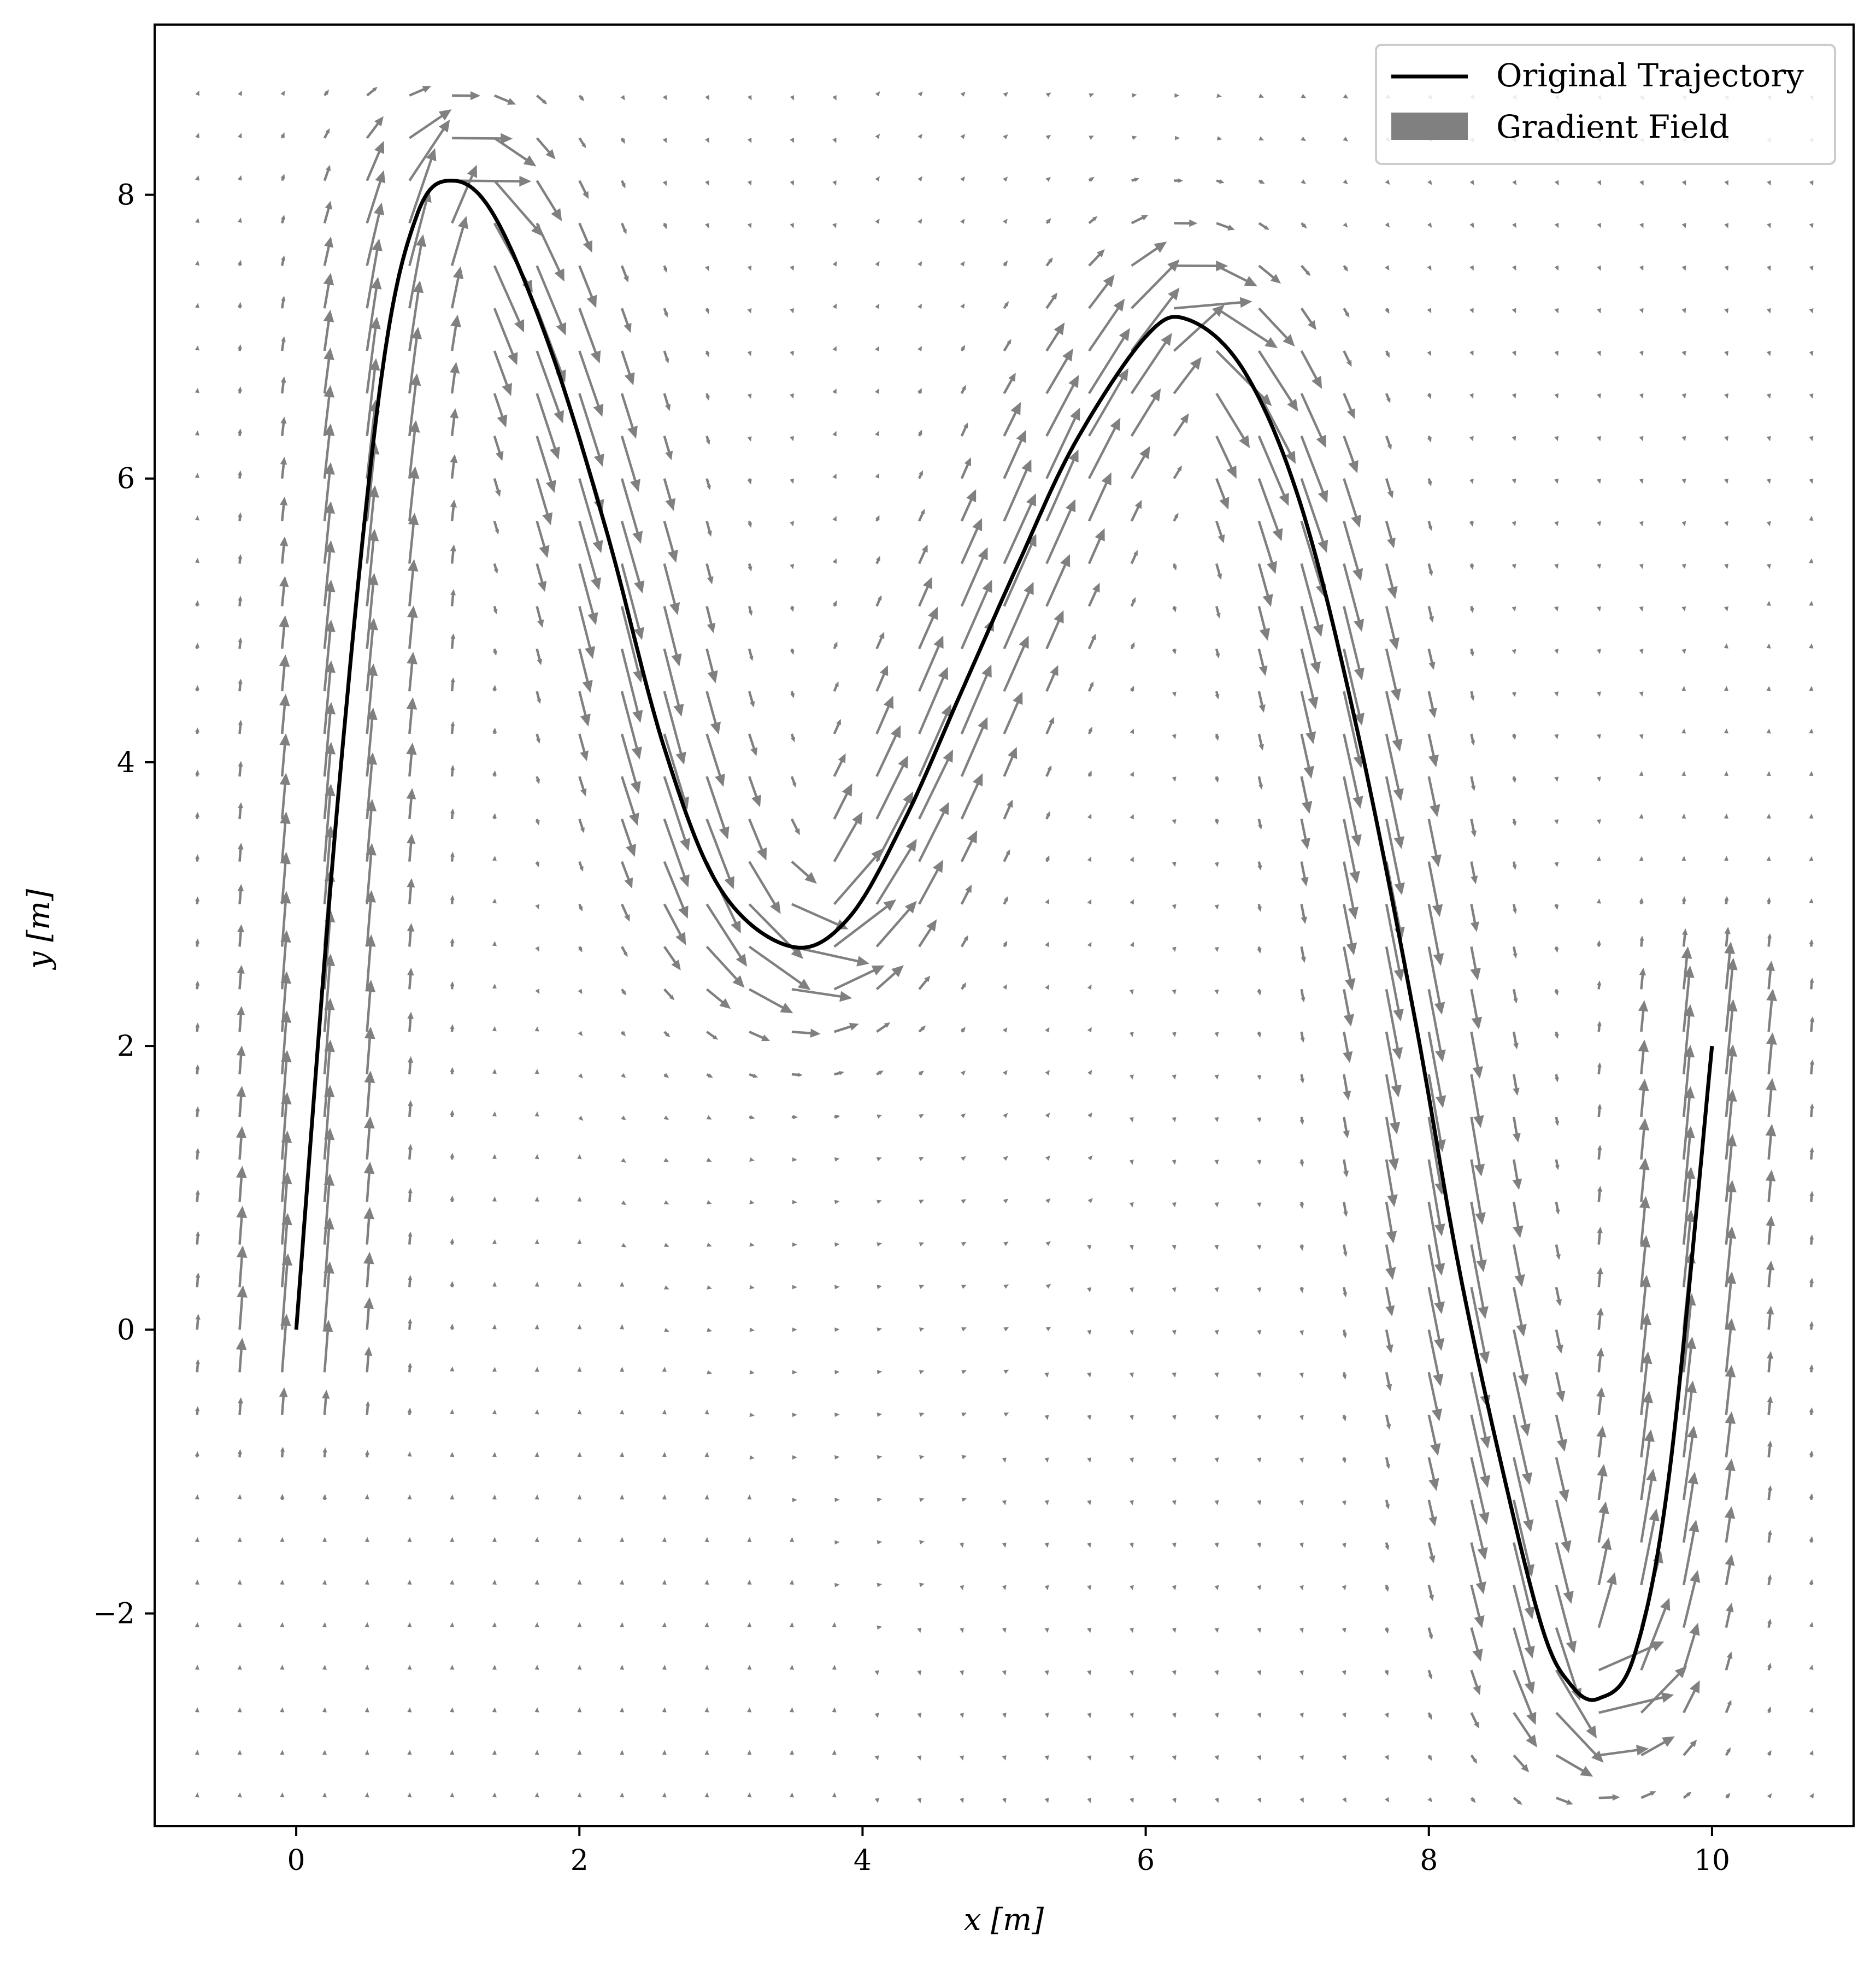  What do you see at coordinates (126, 195) in the screenshot?
I see `y-tick-label: 8` at bounding box center [126, 195].